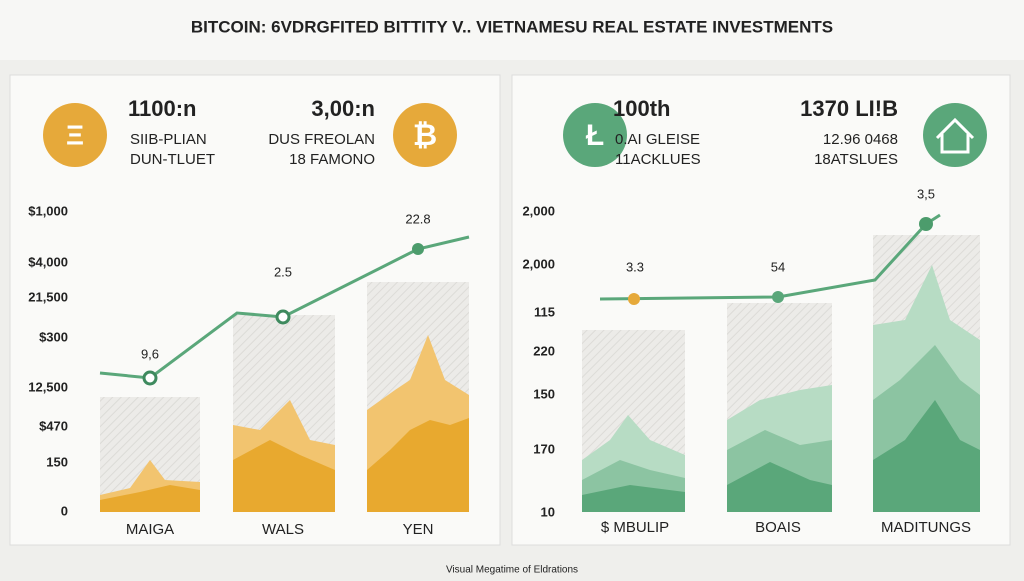 This screenshot has width=1024, height=581. I want to click on stat-line: 0.AI GLEISE, so click(657, 139).